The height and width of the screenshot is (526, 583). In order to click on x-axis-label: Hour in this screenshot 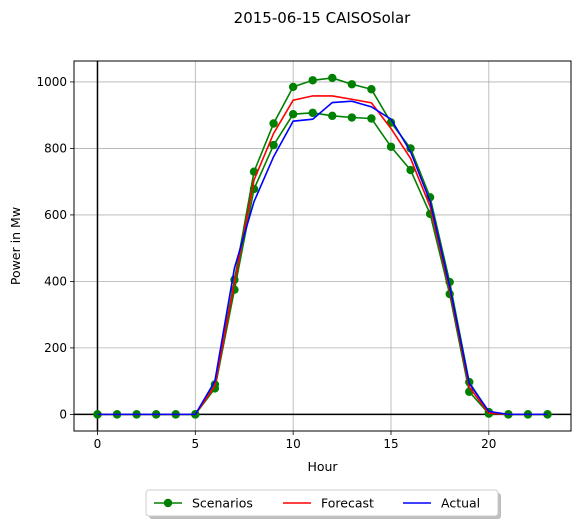, I will do `click(322, 466)`.